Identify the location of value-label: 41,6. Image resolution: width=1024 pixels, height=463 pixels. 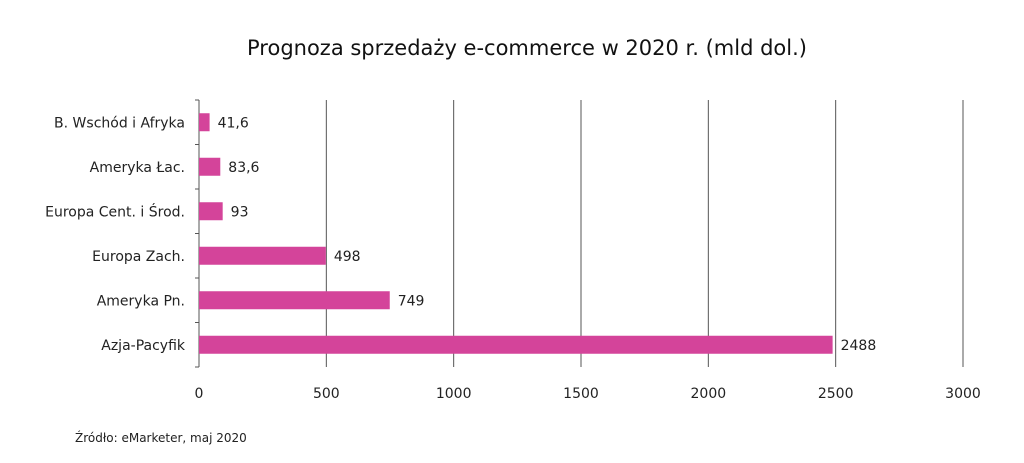
(233, 123).